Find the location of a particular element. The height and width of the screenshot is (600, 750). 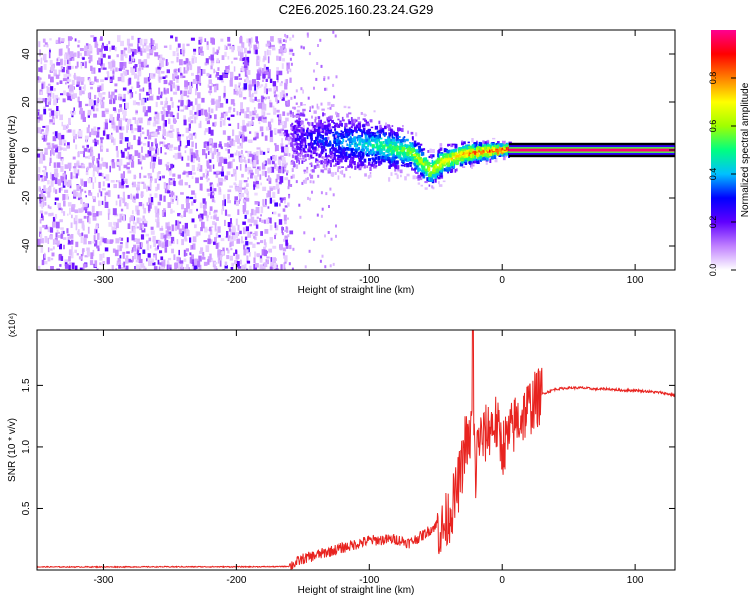

spectrogram-x-tick-label: -300 is located at coordinates (103, 280).